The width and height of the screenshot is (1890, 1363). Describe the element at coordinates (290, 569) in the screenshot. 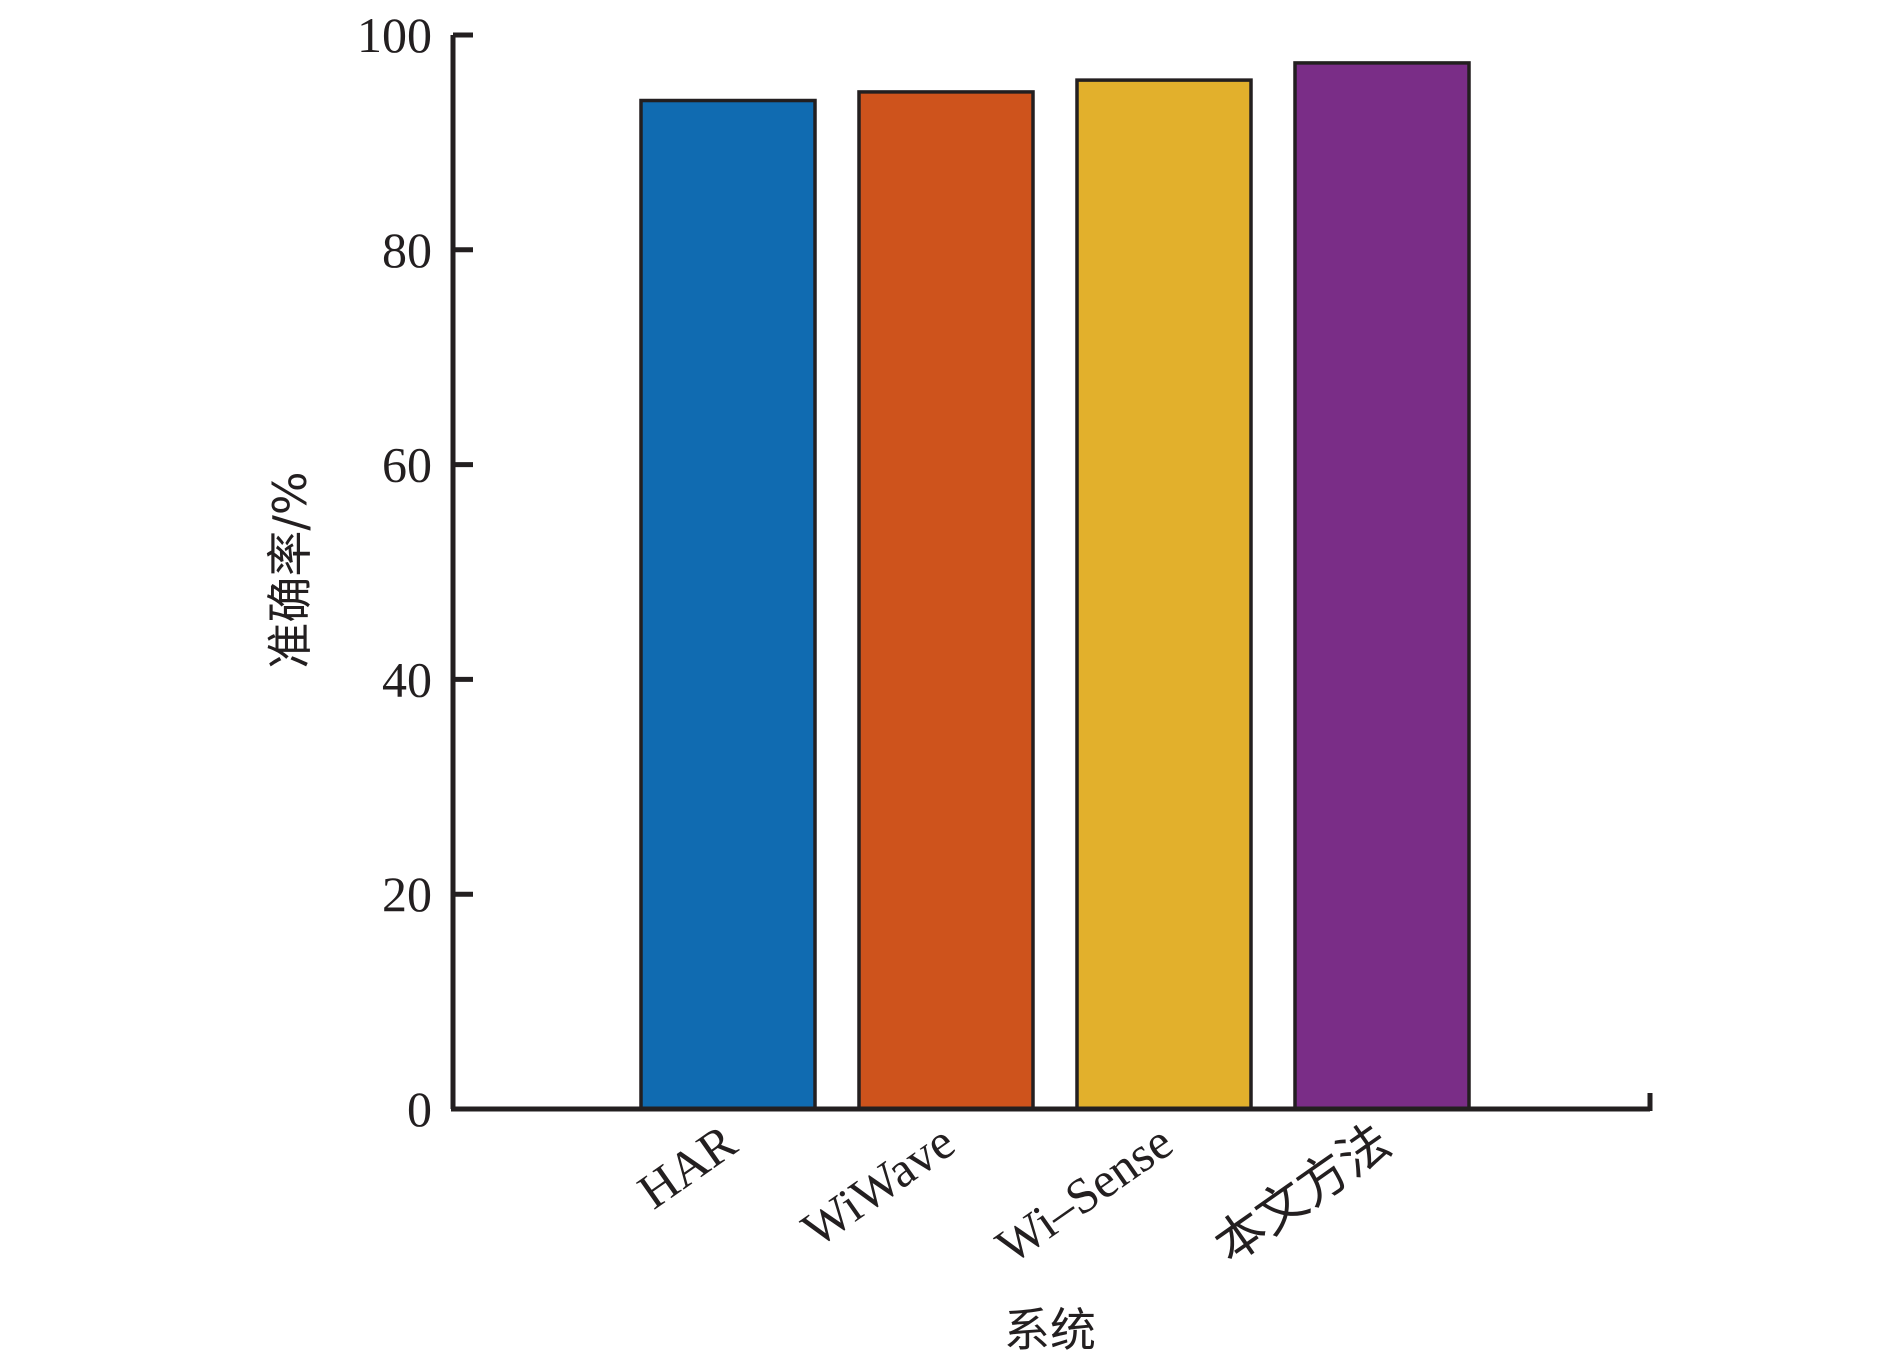

I see `y-axis-title: 准确率/%` at that location.